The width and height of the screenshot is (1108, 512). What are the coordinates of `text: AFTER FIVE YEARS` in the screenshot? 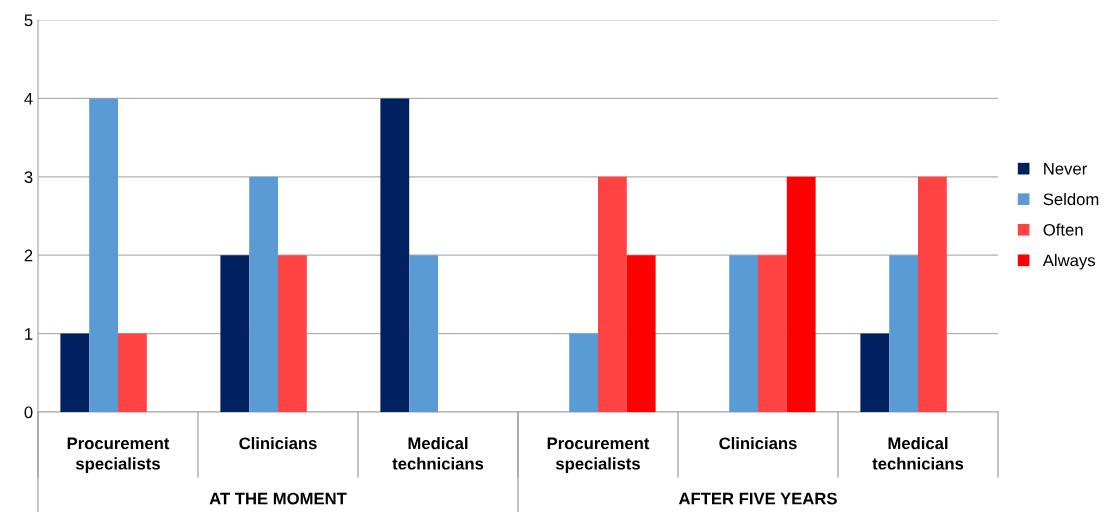 It's located at (757, 498).